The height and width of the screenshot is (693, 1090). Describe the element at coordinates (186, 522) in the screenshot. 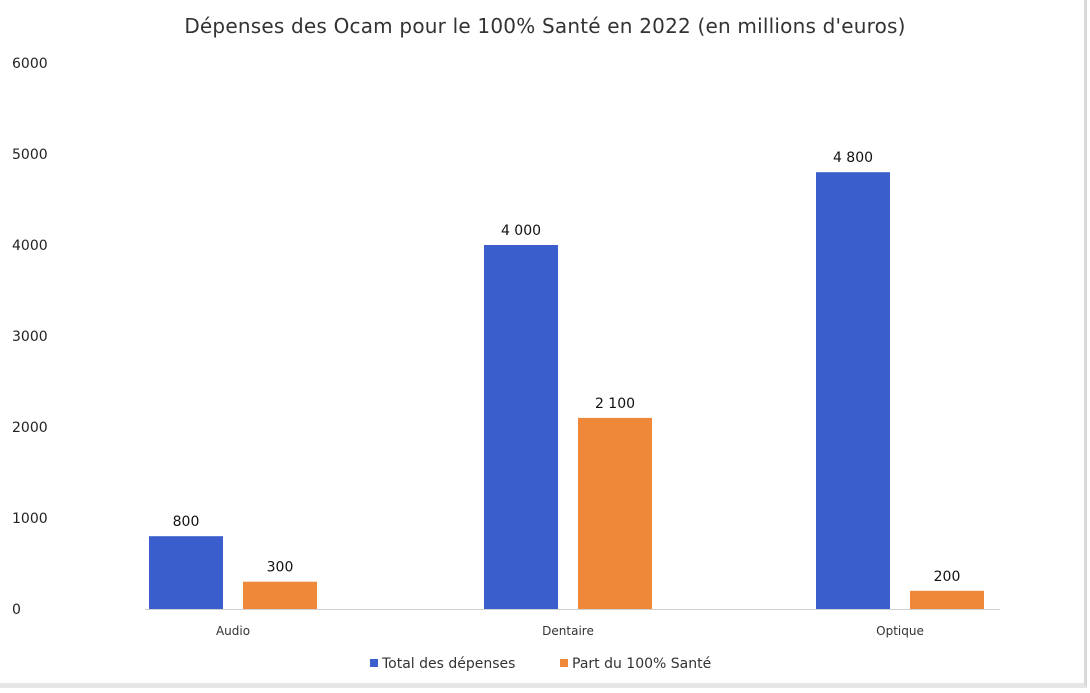

I see `data-label: 800` at that location.